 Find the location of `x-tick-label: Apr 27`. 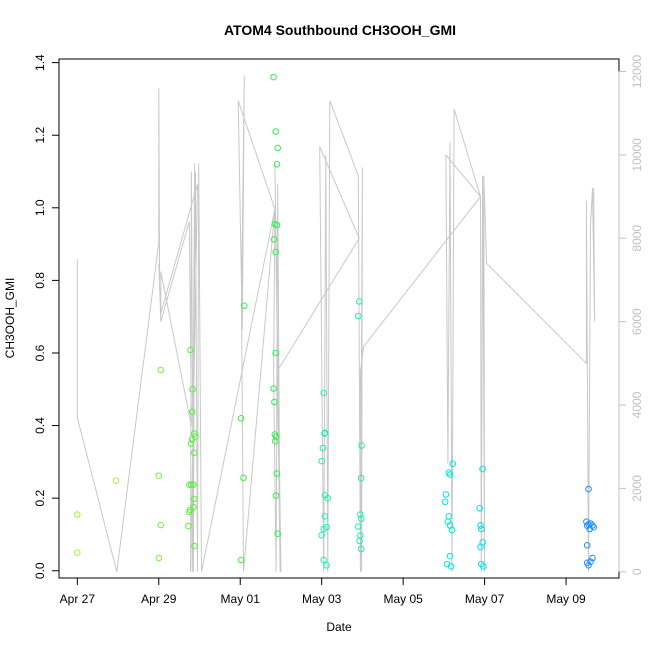

x-tick-label: Apr 27 is located at coordinates (78, 599).